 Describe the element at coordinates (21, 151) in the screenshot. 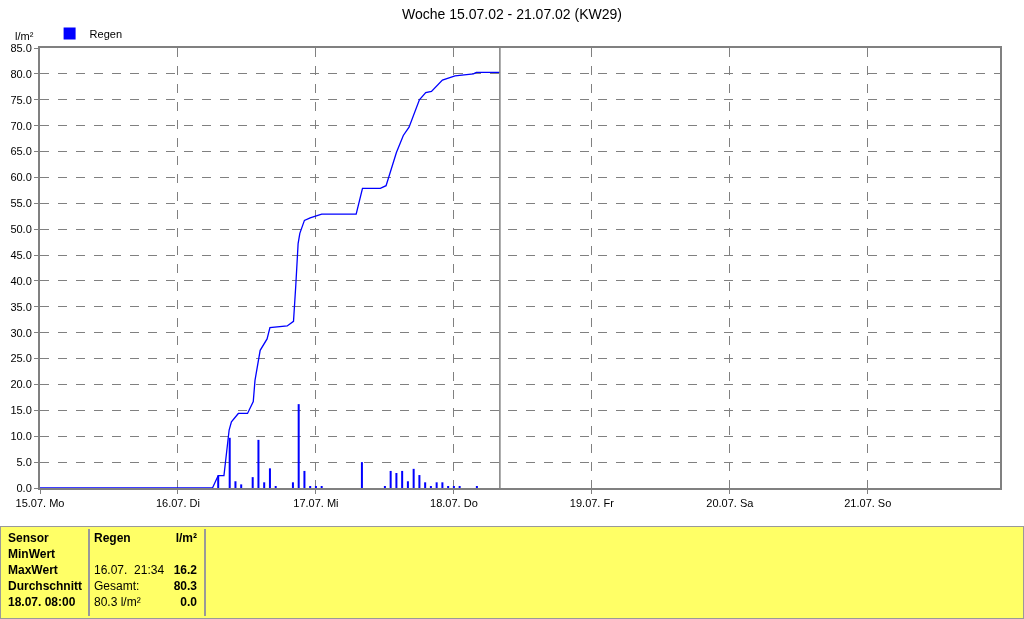

I see `y-tick-label: 65.0` at that location.